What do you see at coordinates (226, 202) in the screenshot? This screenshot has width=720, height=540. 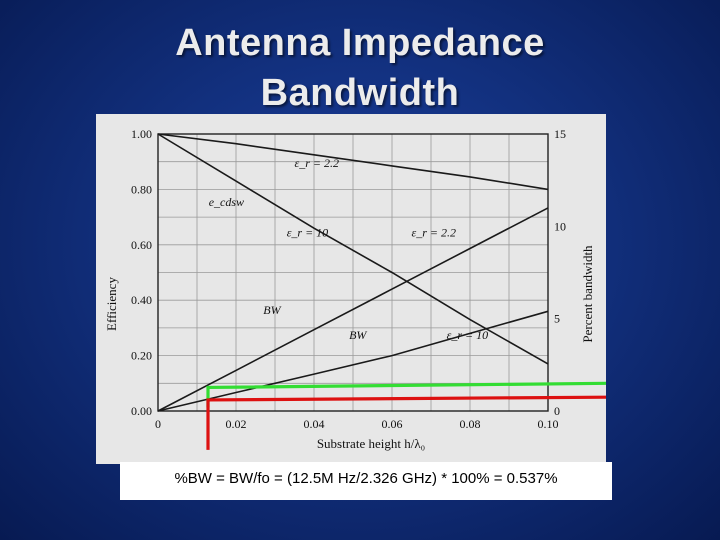 I see `chart-annotation: e_cdsw` at bounding box center [226, 202].